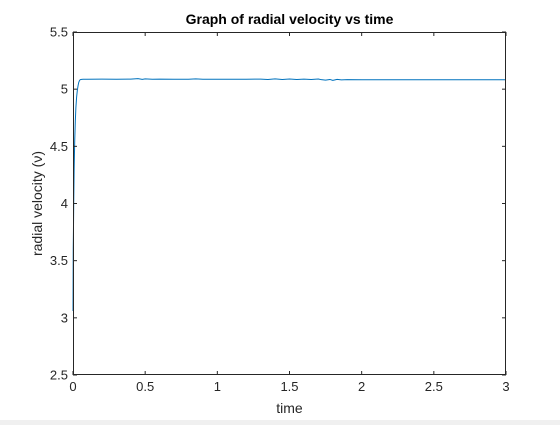 This screenshot has width=560, height=425. I want to click on y-tick-label: 2.5, so click(59, 375).